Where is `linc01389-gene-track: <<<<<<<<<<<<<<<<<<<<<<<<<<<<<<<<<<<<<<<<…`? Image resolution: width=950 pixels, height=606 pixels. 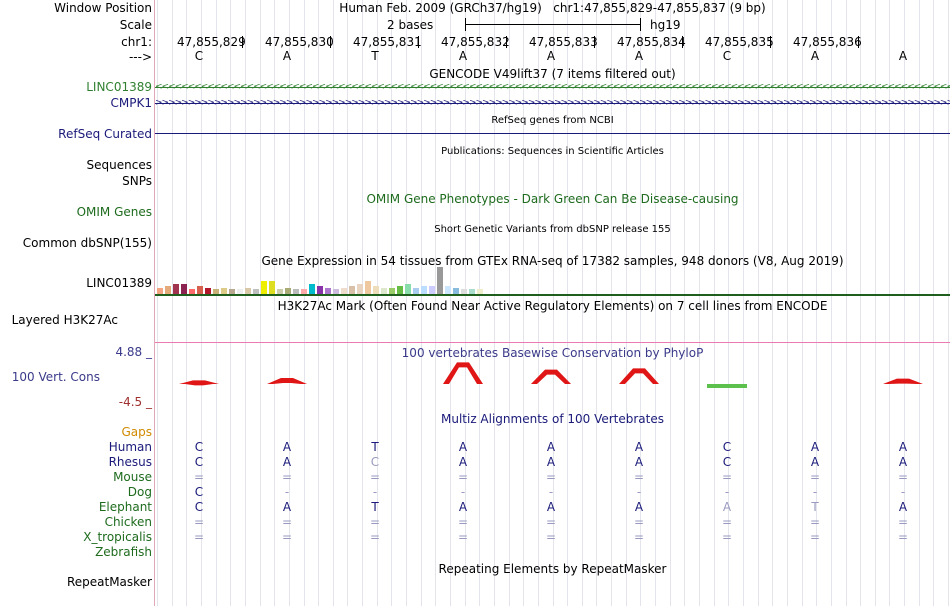
linc01389-gene-track: <<<<<<<<<<<<<<<<<<<<<<<<<<<<<<<<<<<<<<<<… is located at coordinates (552, 88).